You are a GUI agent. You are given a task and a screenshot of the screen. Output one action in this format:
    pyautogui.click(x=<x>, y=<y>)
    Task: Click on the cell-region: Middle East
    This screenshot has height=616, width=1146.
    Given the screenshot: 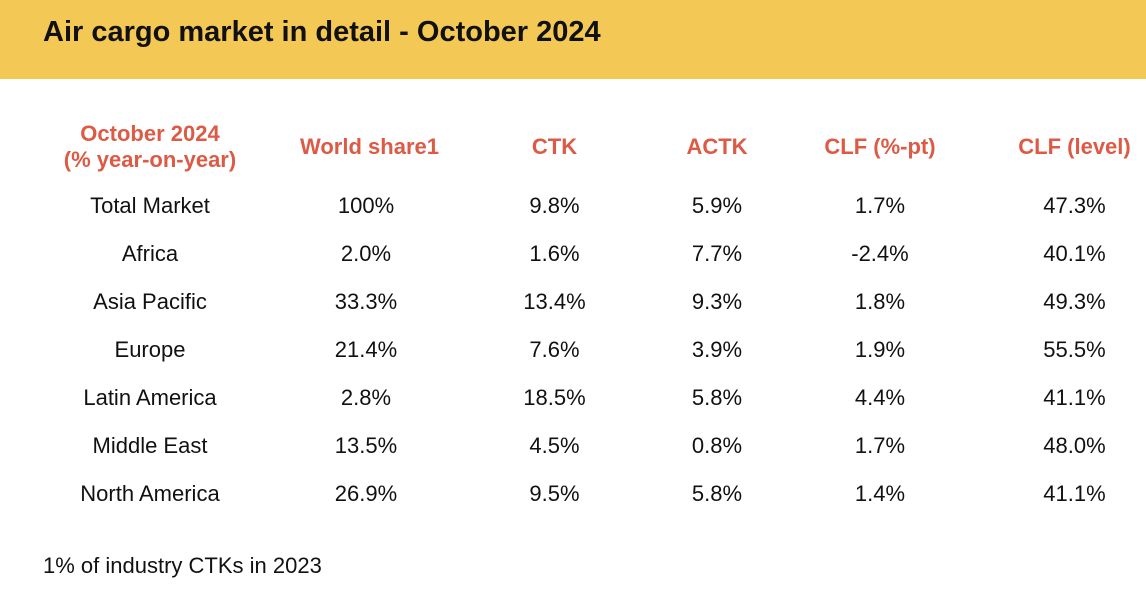 What is the action you would take?
    pyautogui.click(x=150, y=445)
    